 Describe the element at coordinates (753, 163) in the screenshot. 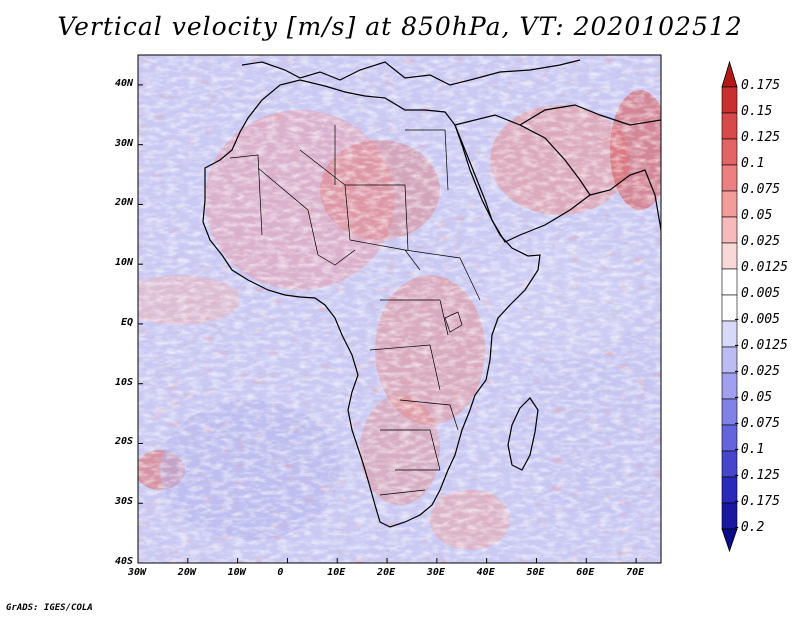

I see `colorbar-label: 0.1` at that location.